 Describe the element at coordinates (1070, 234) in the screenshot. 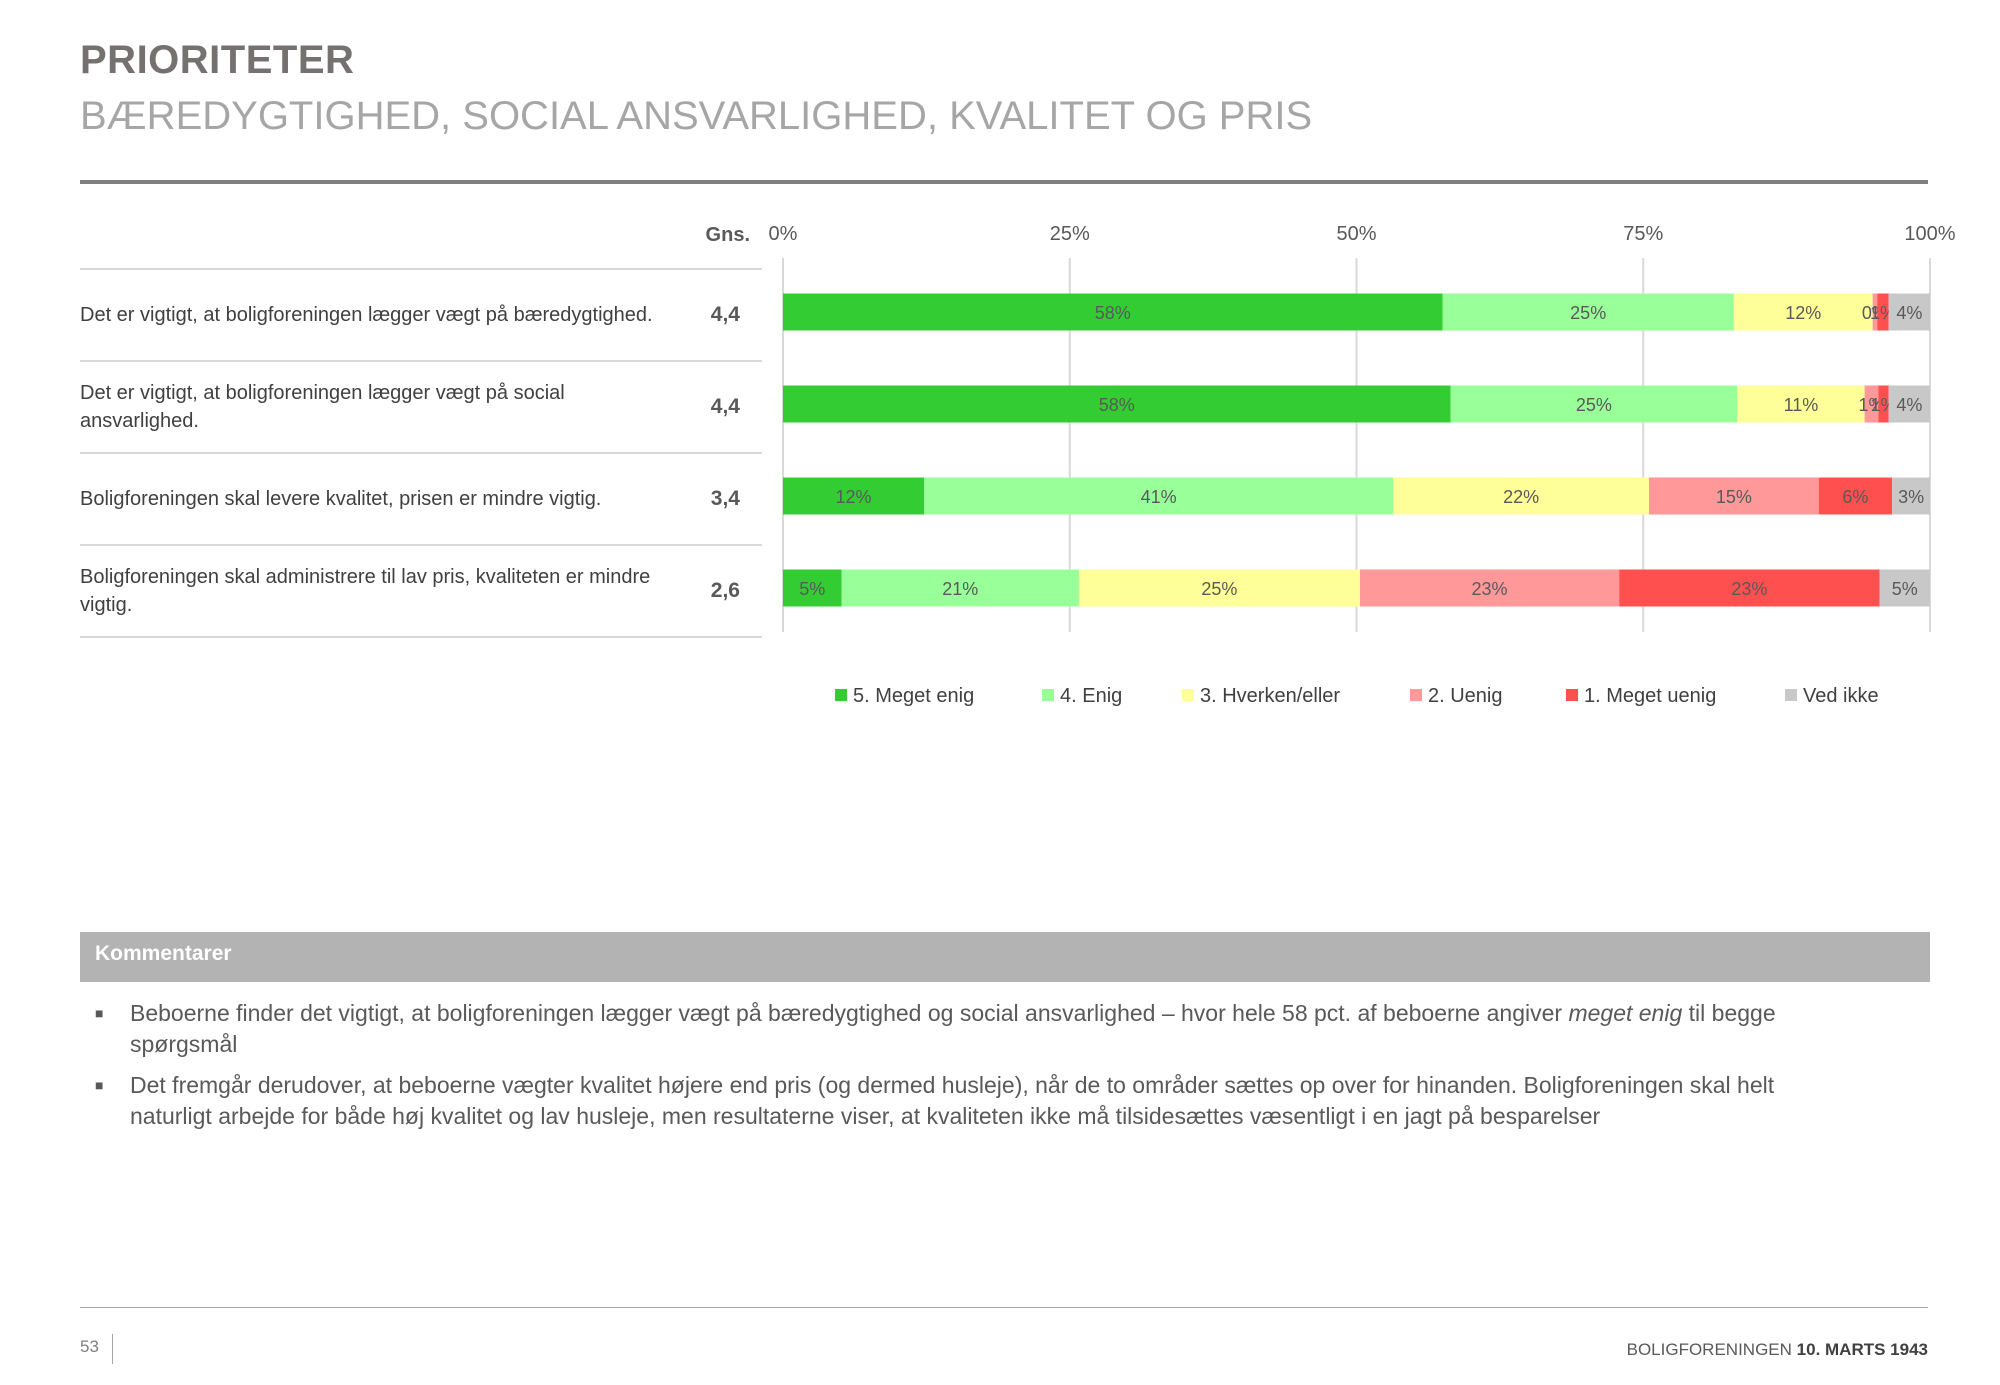

I see `x-tick-label: 25%` at that location.